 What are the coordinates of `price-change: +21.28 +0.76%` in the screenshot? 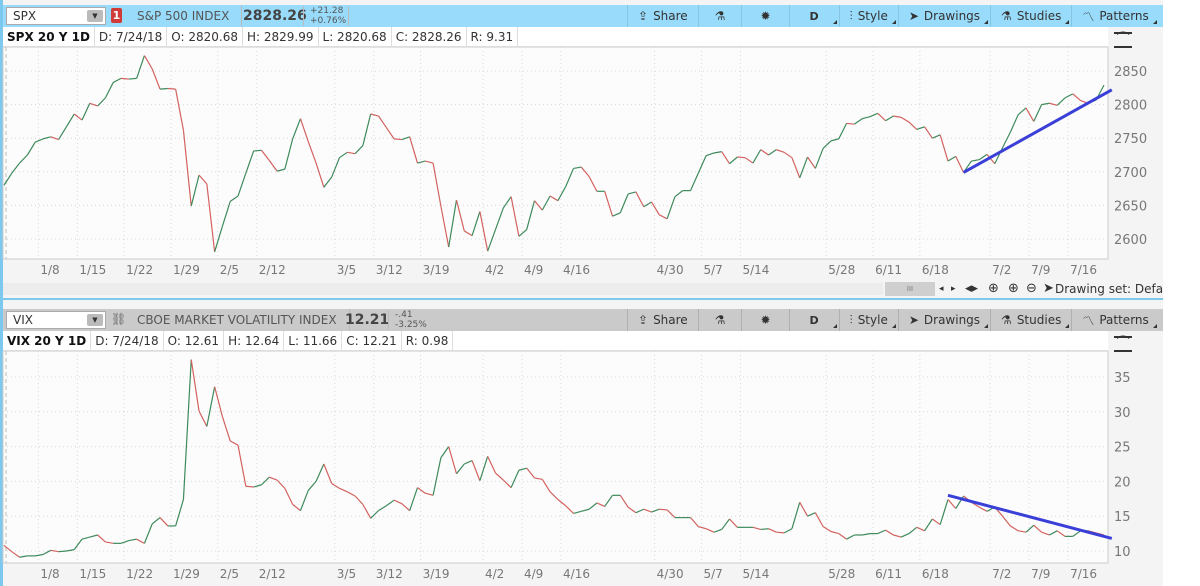 It's located at (324, 16).